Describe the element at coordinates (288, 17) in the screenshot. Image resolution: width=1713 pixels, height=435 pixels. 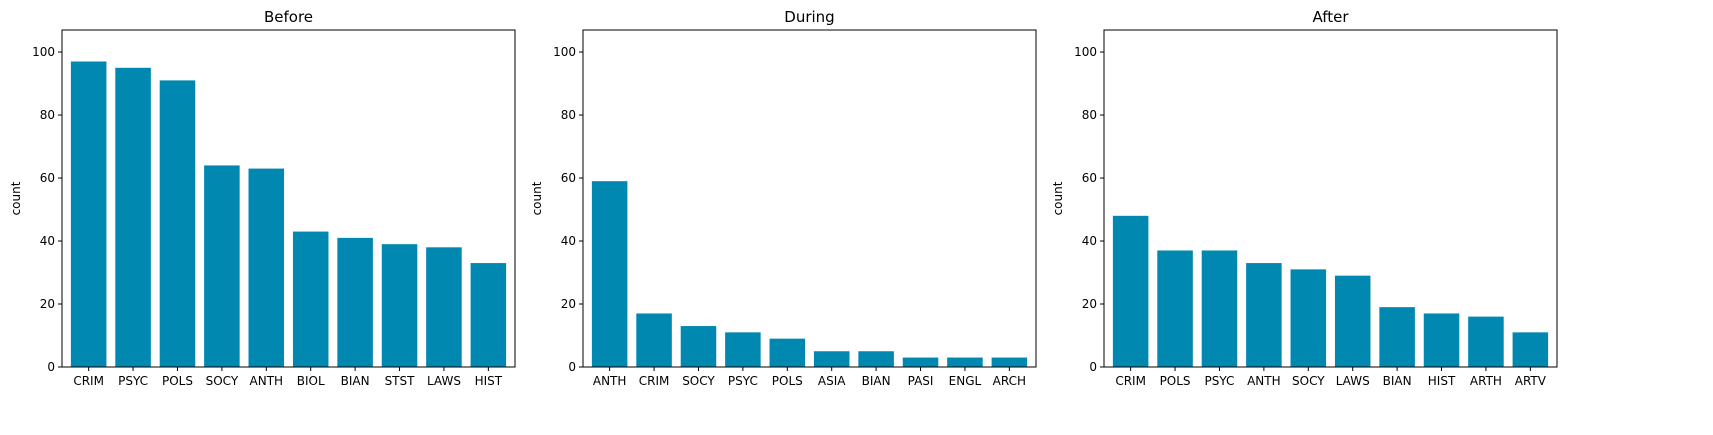
I see `chart-title: Before` at that location.